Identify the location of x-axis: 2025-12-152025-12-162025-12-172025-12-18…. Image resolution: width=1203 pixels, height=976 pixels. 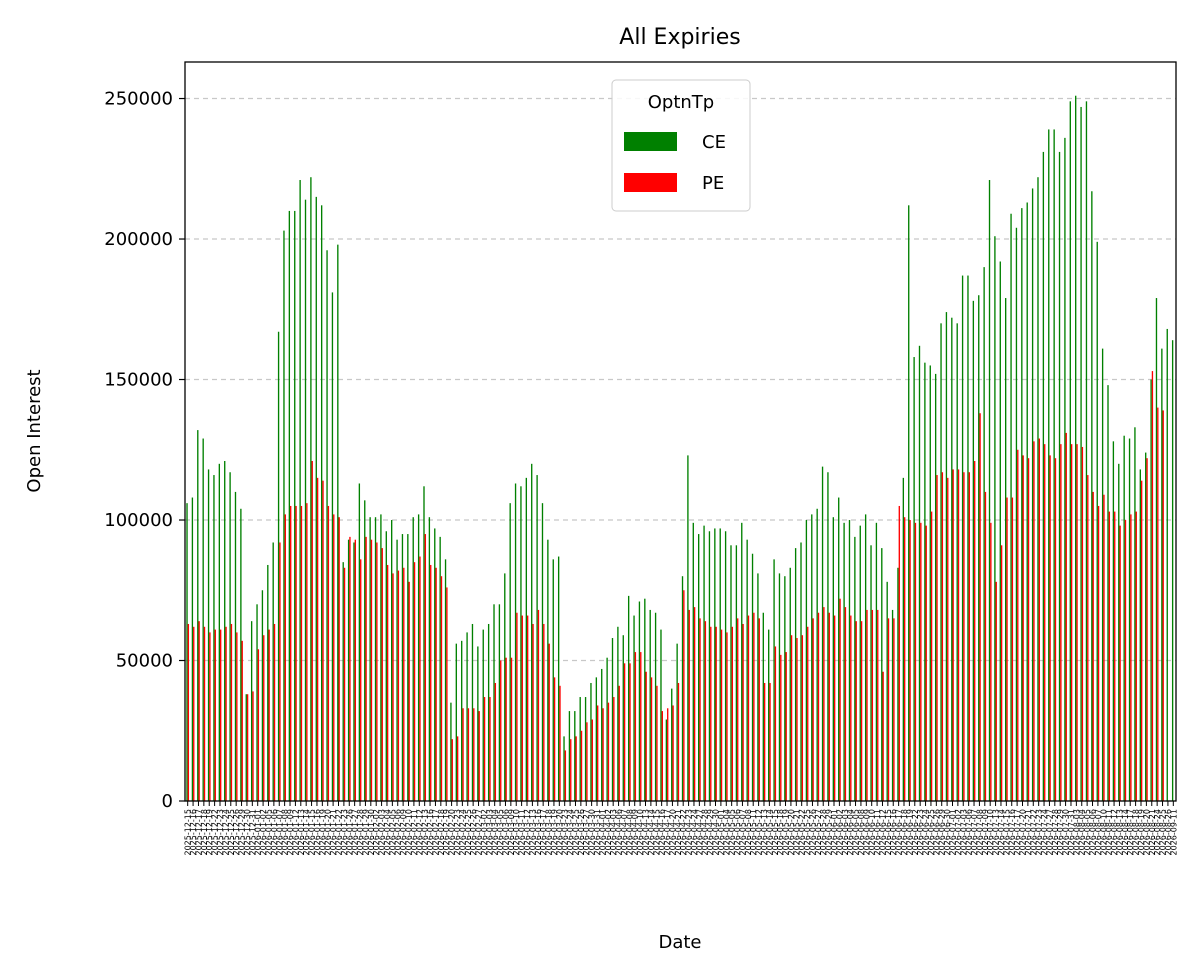
(681, 828).